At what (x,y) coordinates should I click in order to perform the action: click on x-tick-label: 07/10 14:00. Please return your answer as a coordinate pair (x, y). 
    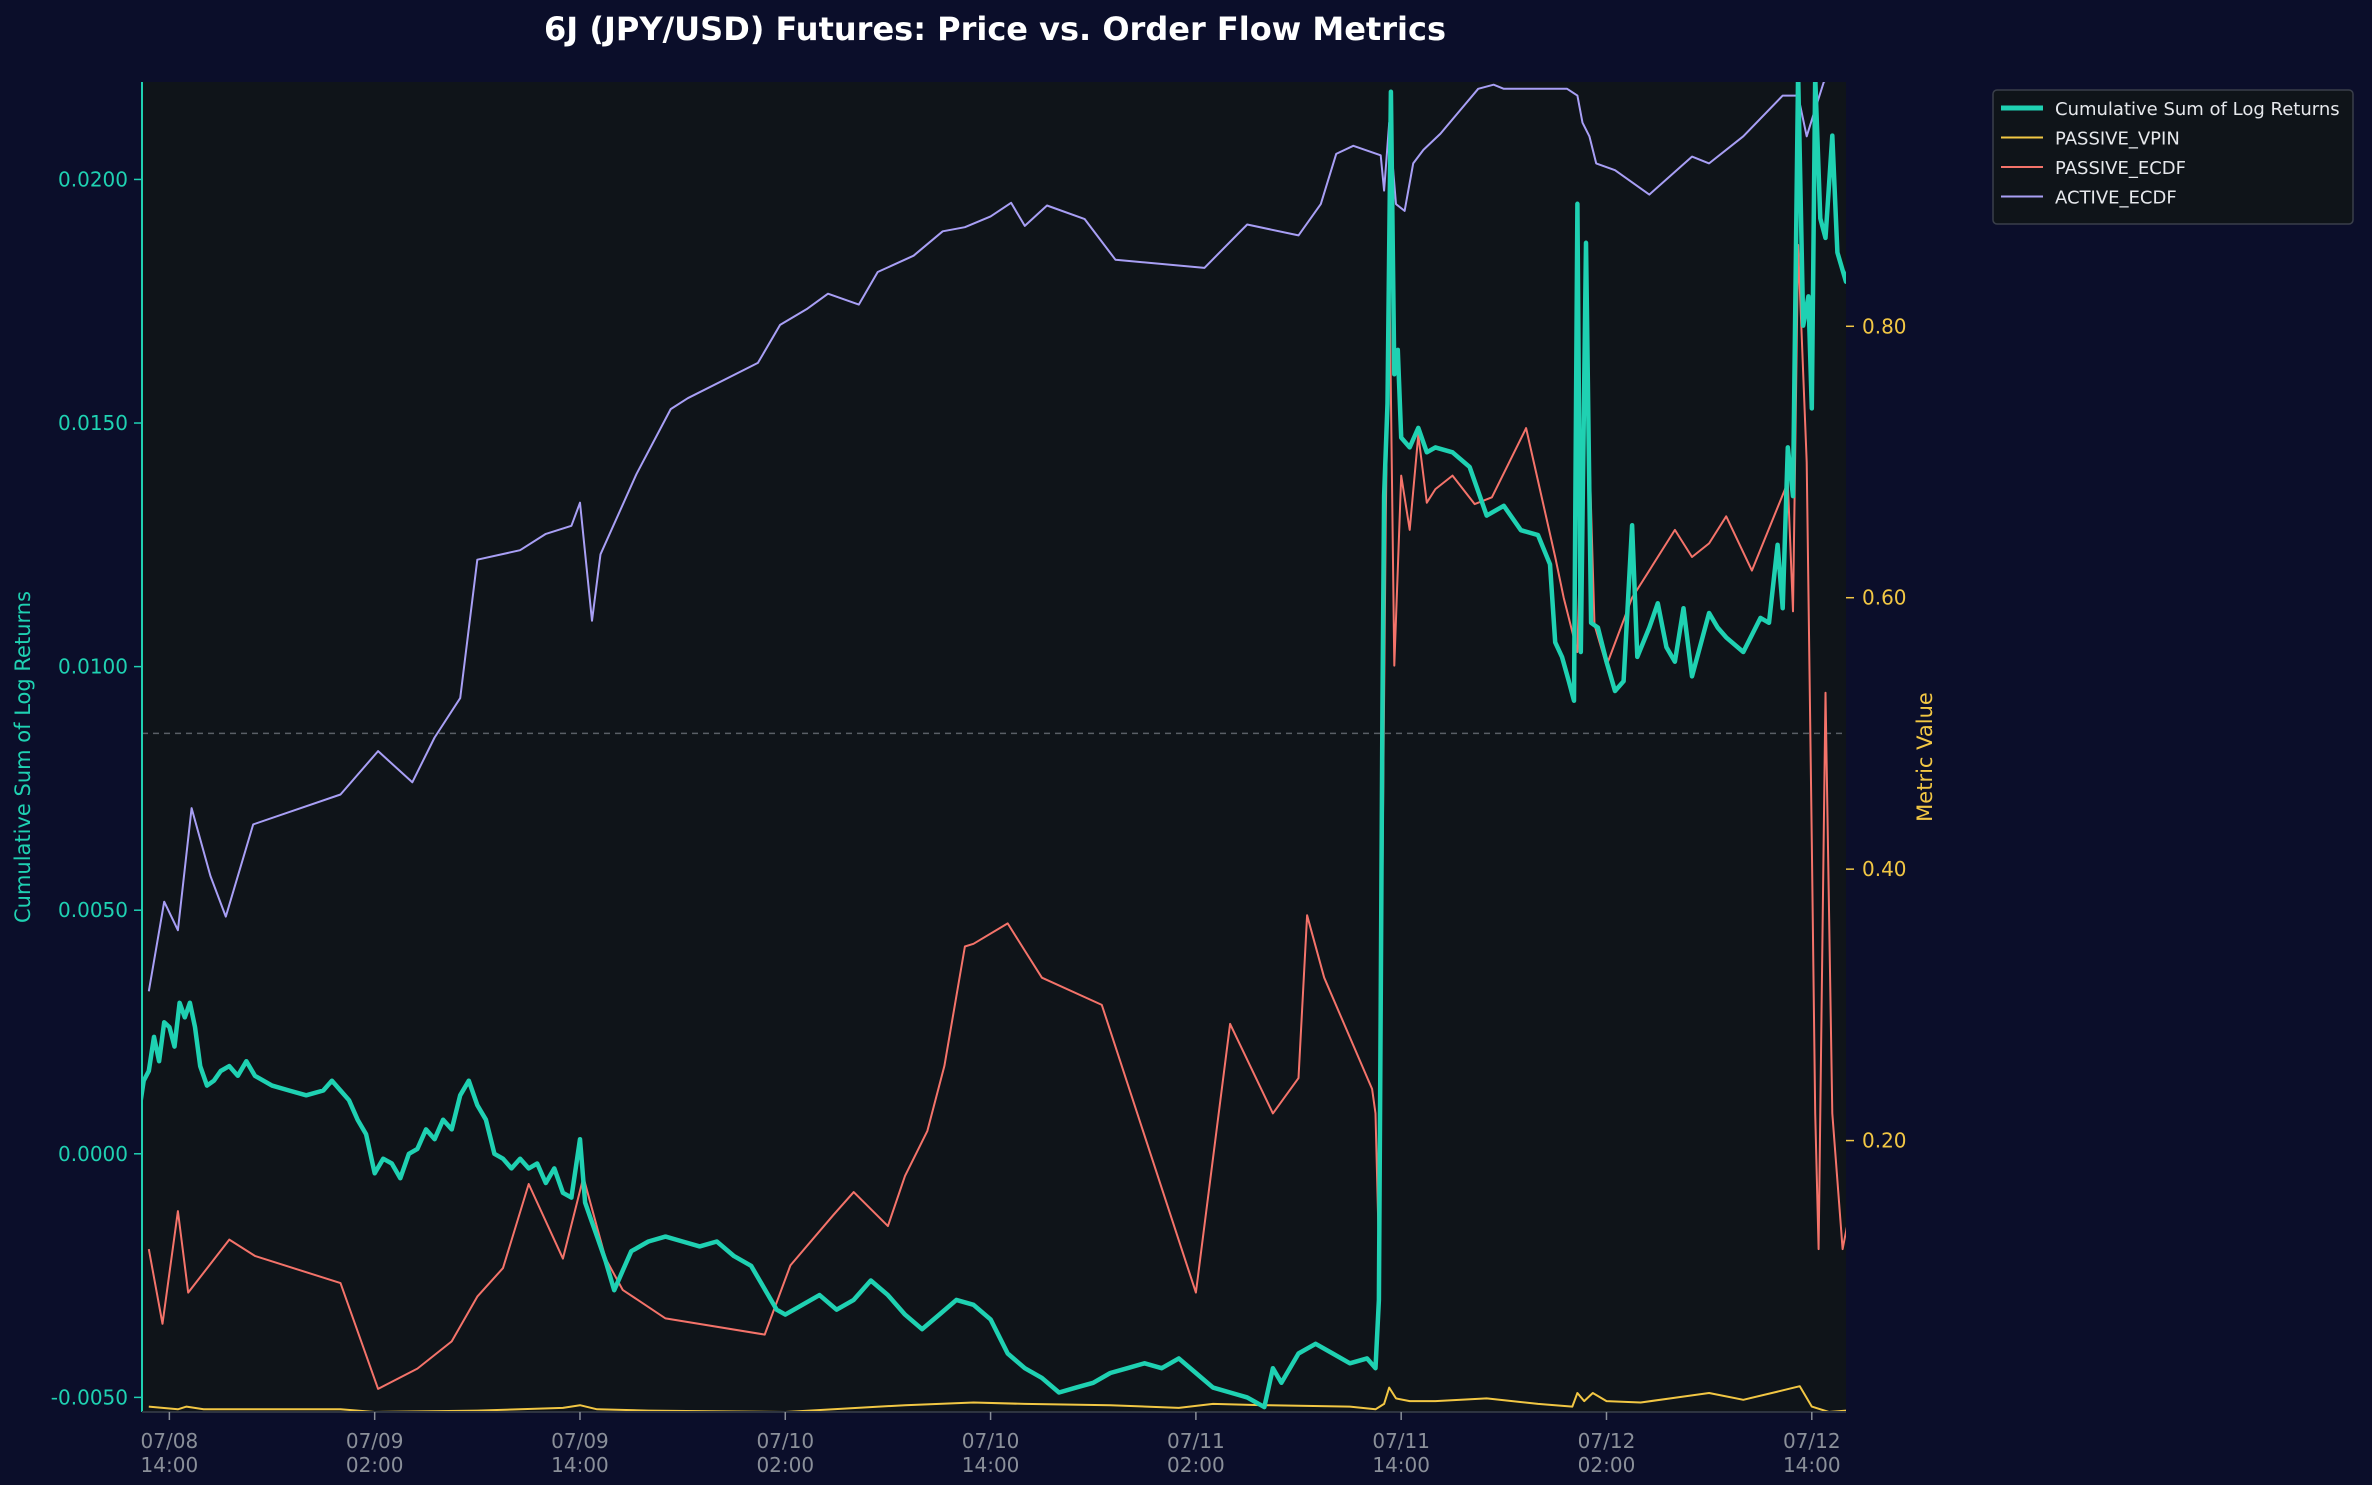
    Looking at the image, I should click on (991, 1453).